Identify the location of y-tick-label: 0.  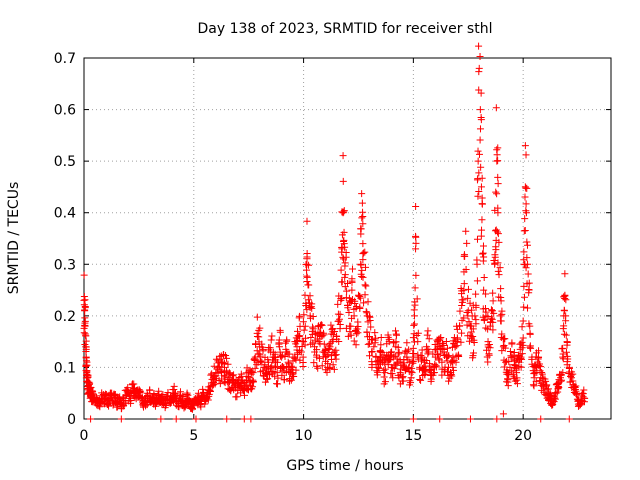
(71, 420).